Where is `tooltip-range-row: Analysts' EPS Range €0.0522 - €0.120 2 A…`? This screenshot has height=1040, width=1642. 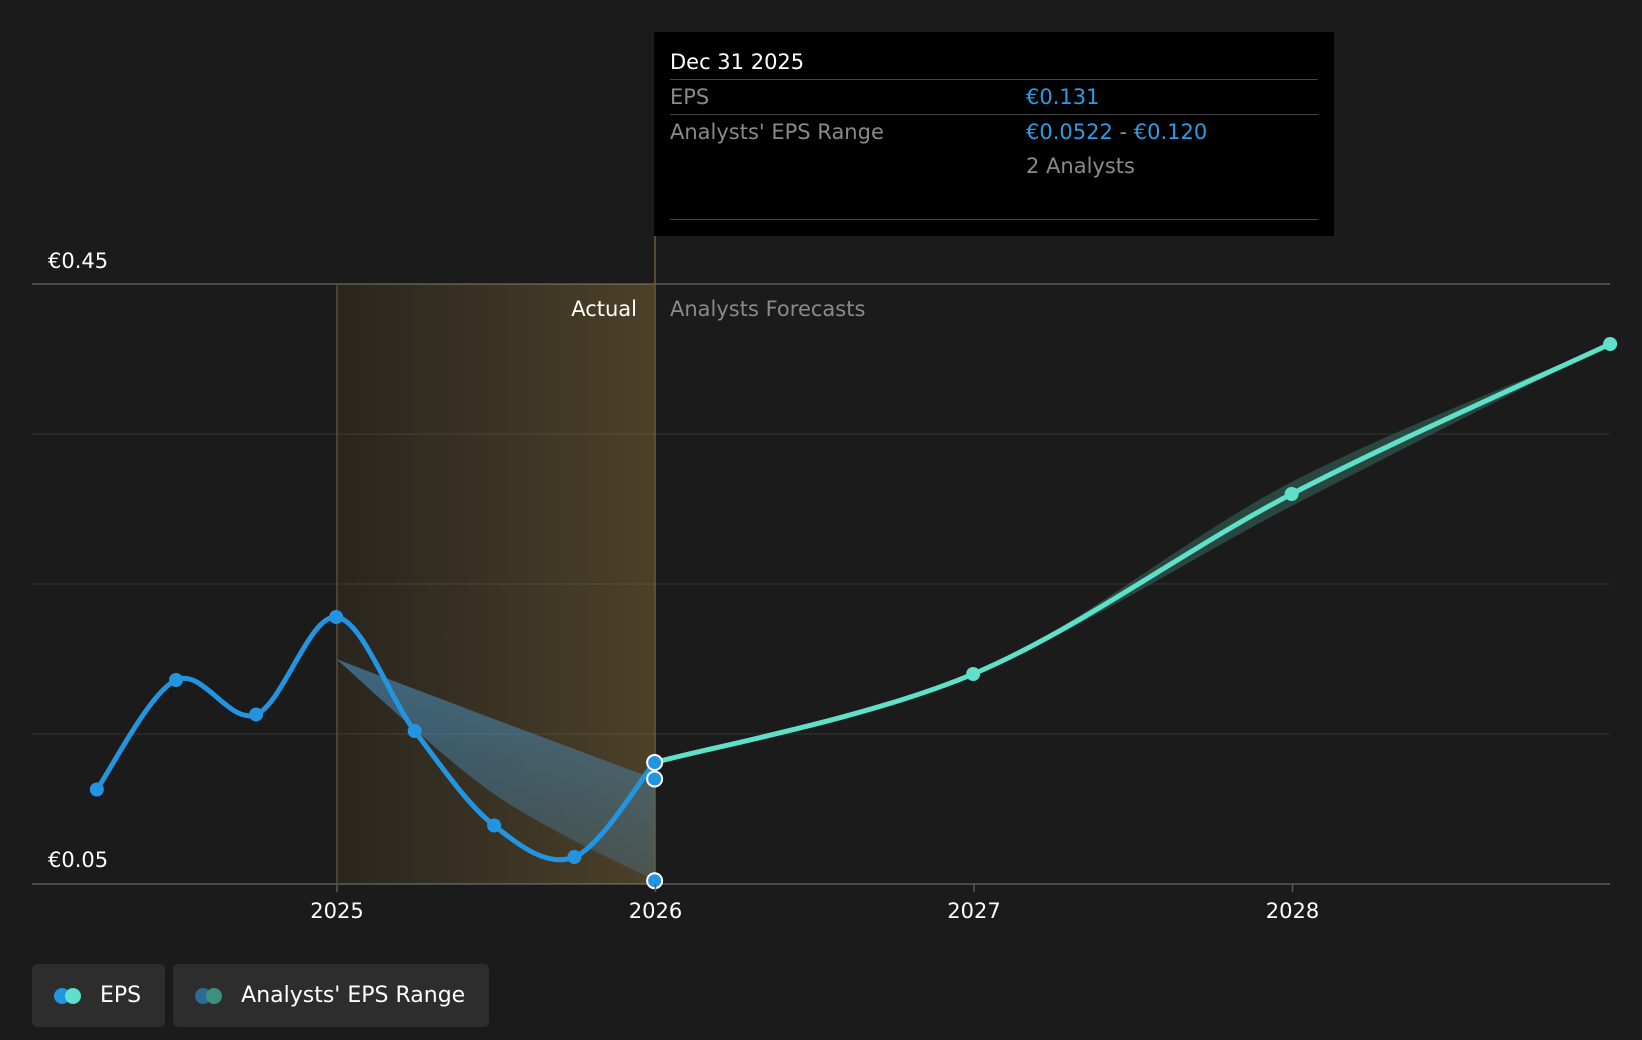 tooltip-range-row: Analysts' EPS Range €0.0522 - €0.120 2 A… is located at coordinates (994, 149).